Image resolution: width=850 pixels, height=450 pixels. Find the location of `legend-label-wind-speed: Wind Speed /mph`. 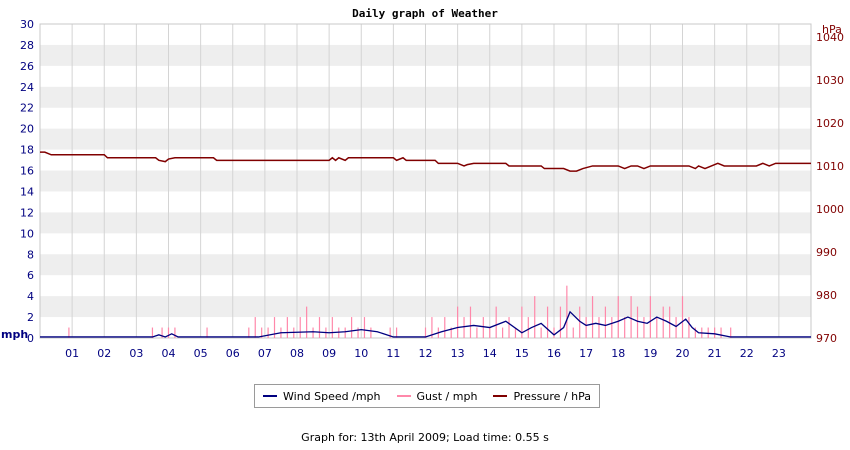

legend-label-wind-speed: Wind Speed /mph is located at coordinates (332, 396).